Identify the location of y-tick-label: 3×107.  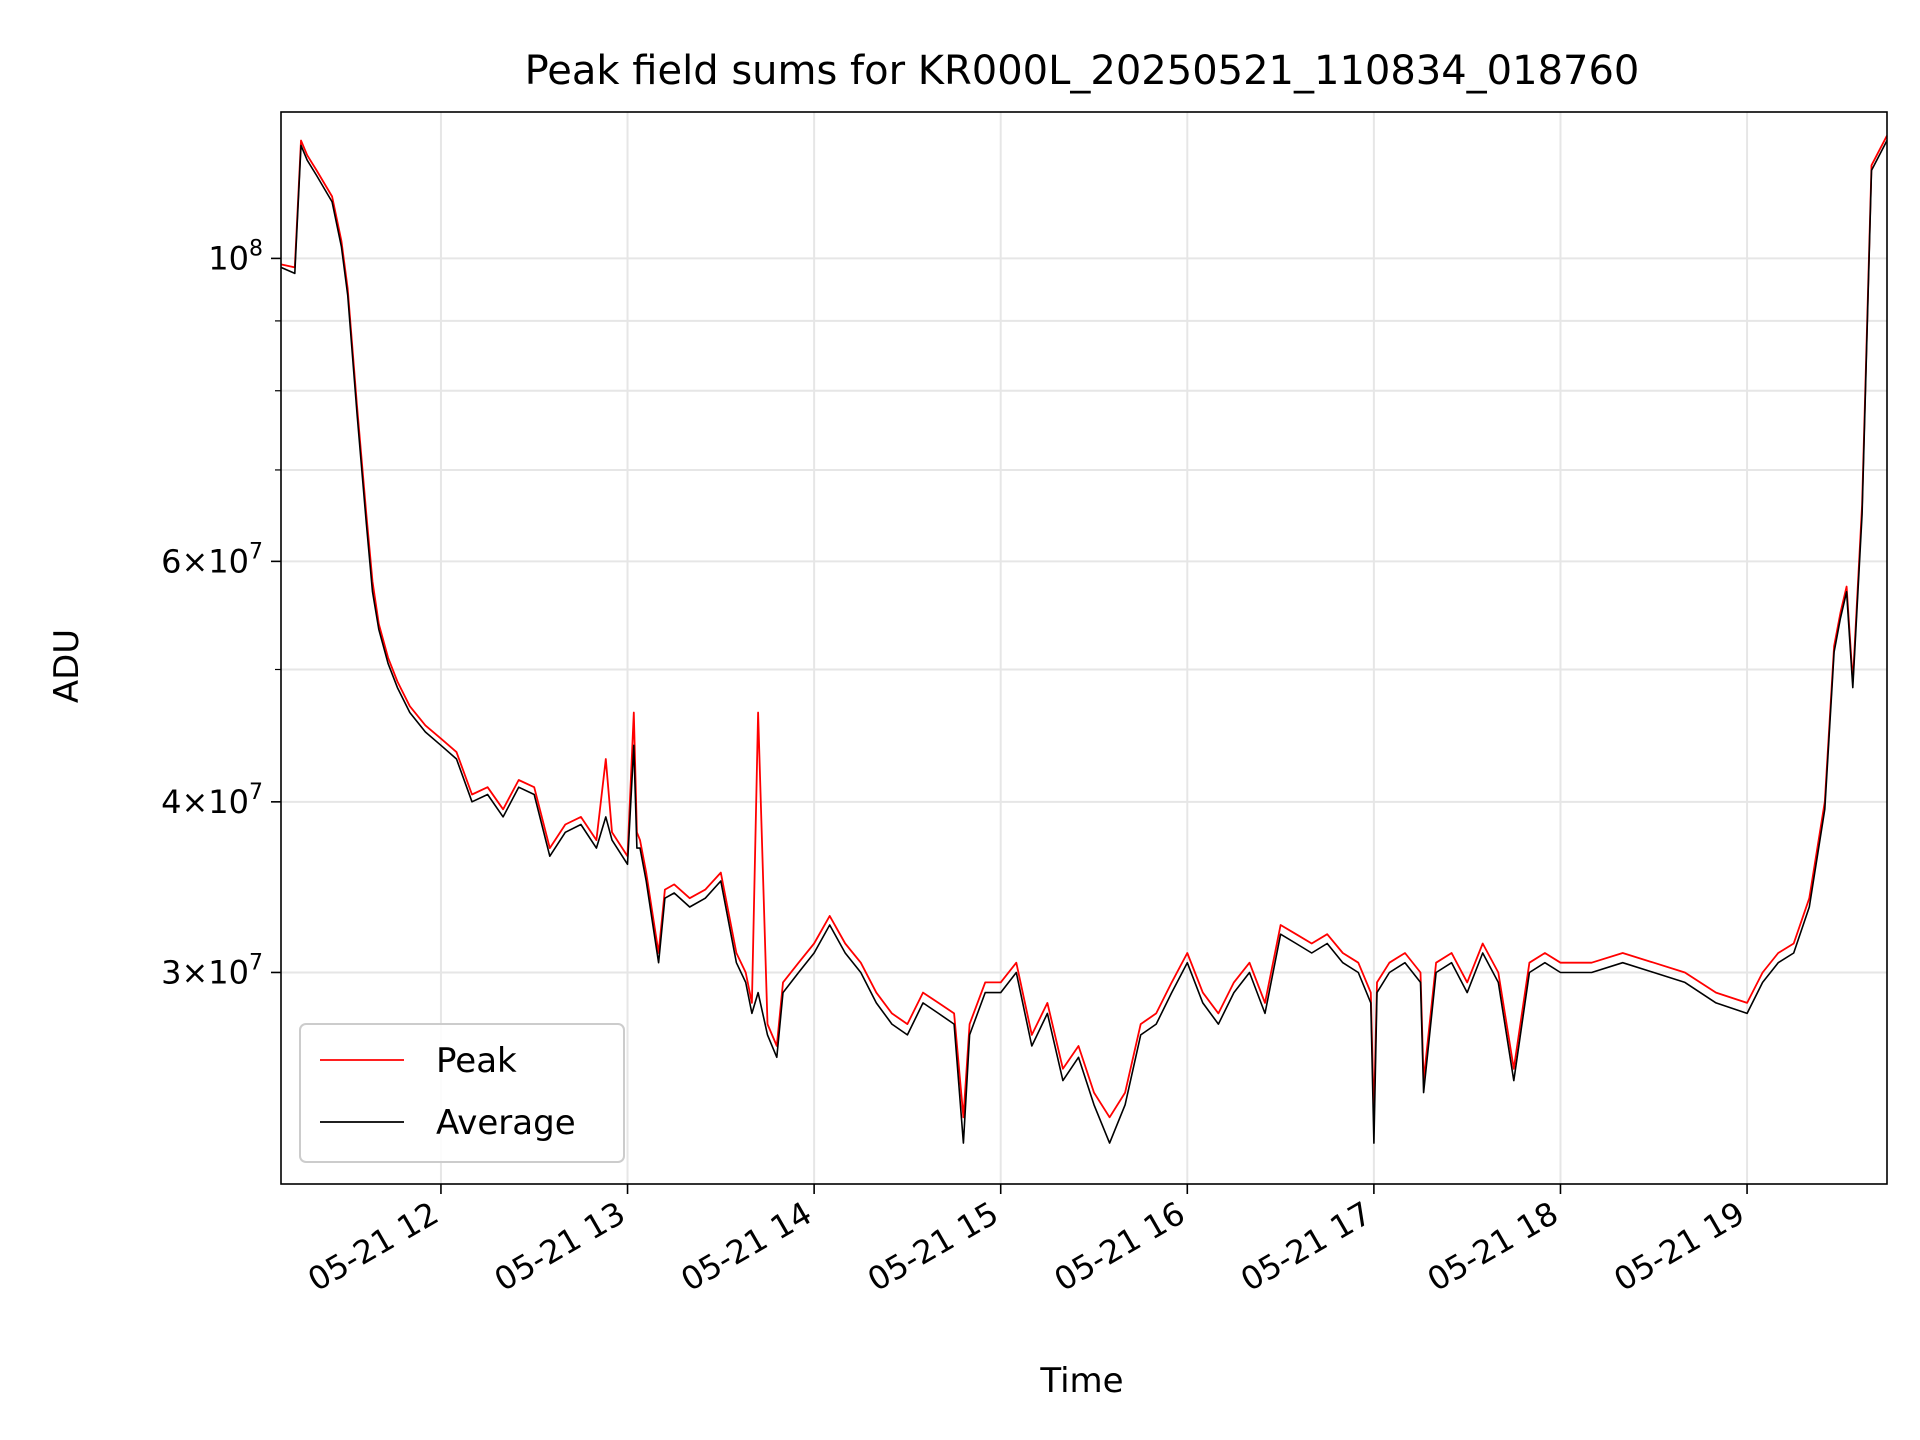
(212, 970).